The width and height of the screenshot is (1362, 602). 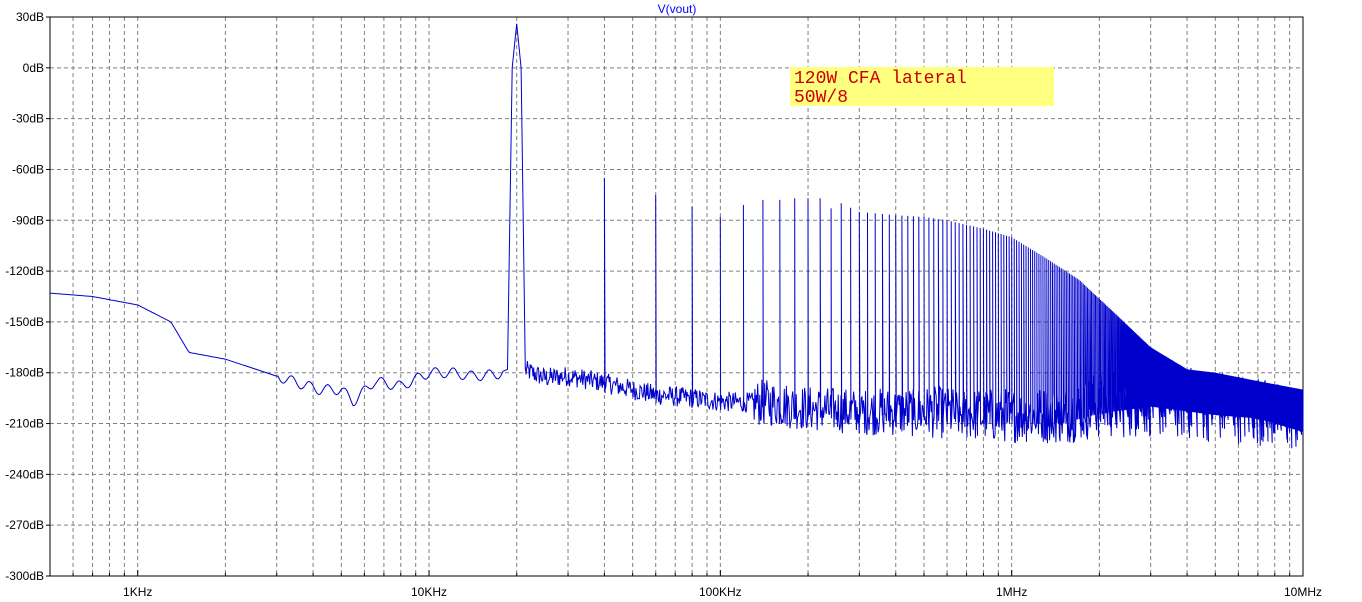 What do you see at coordinates (1303, 592) in the screenshot?
I see `x-tick-label: 10MHz` at bounding box center [1303, 592].